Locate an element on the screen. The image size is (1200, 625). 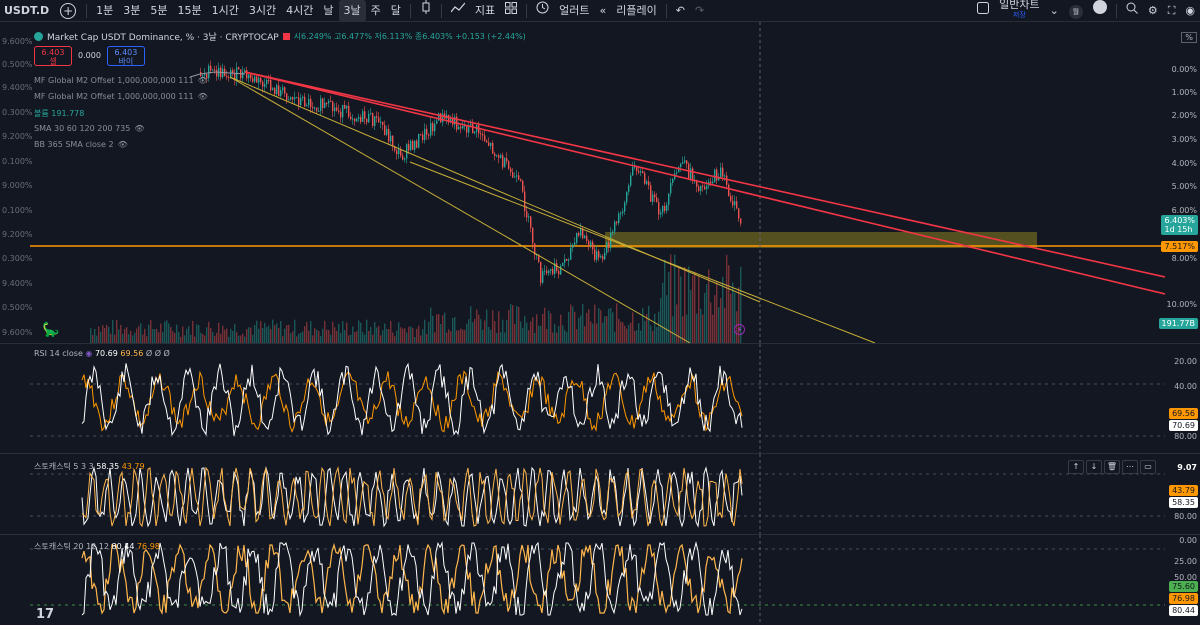
move-down-icon: ↓ is located at coordinates (1094, 467).